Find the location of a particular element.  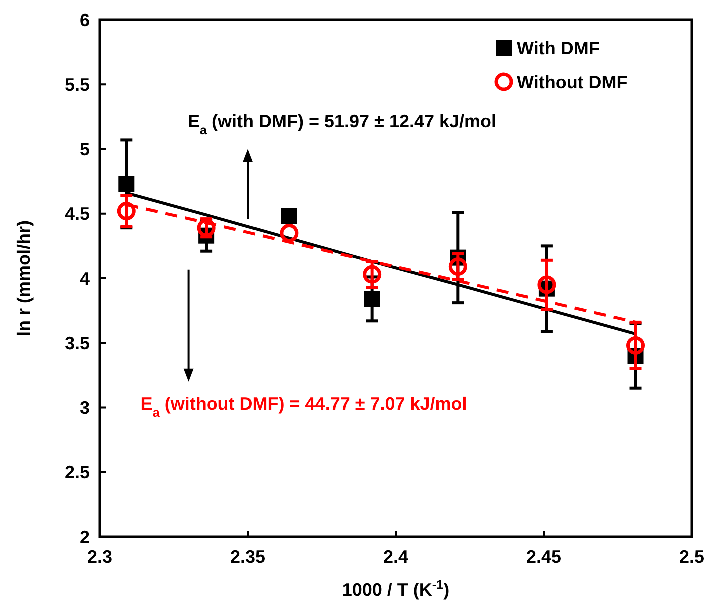

legend-label: Without DMF is located at coordinates (572, 82).